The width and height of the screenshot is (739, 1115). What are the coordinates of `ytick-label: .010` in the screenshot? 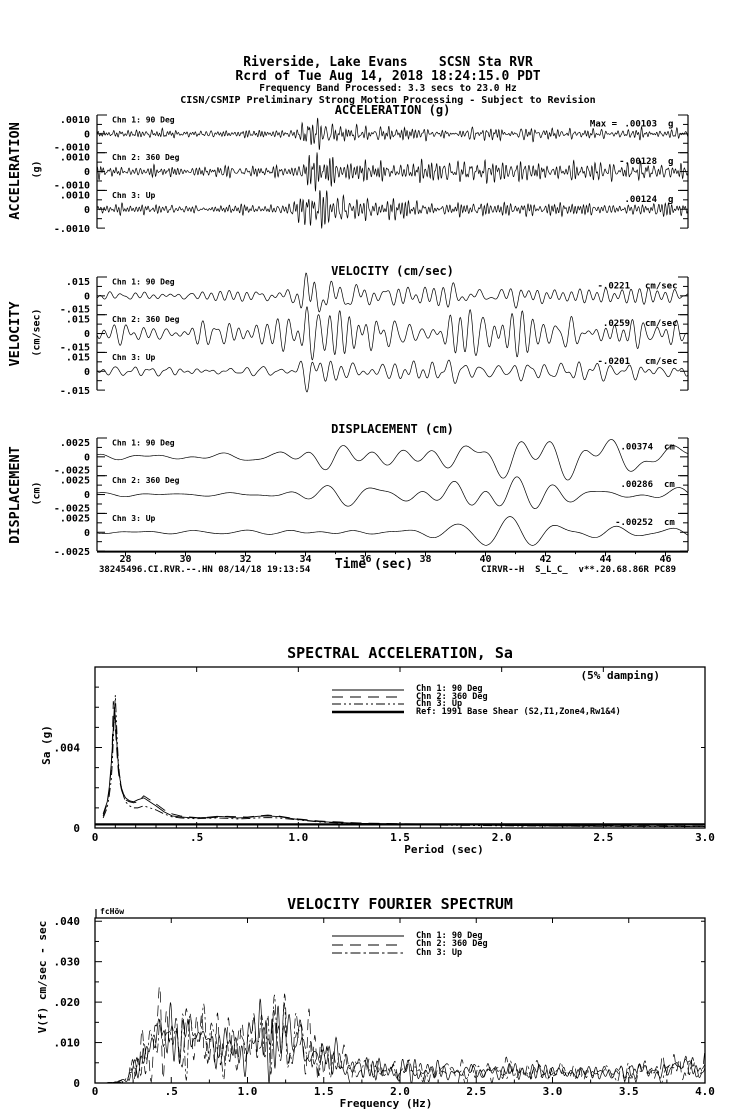 It's located at (67, 1043).